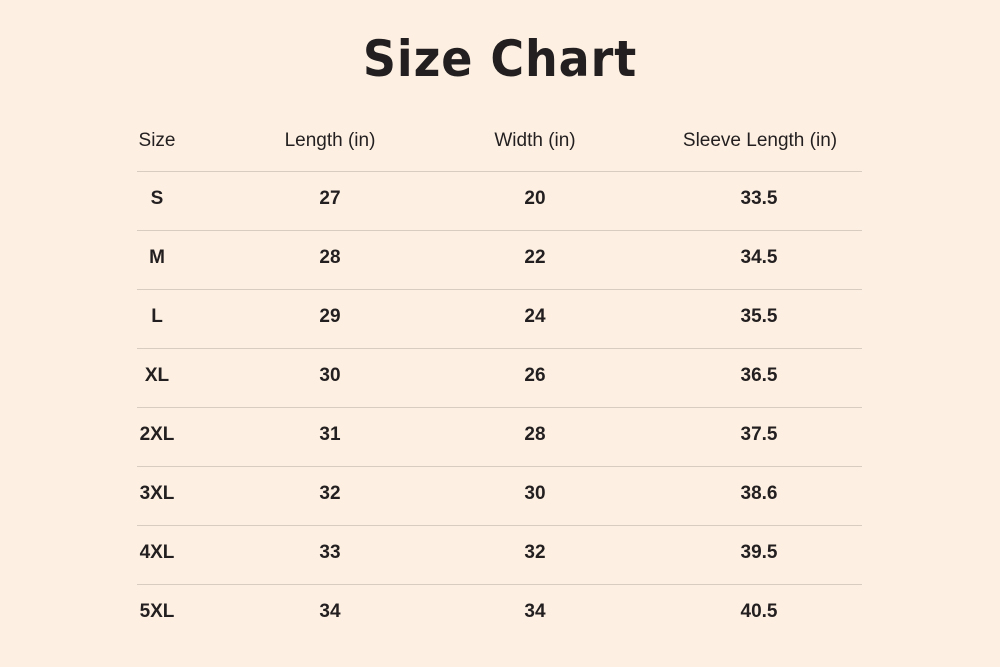  What do you see at coordinates (759, 552) in the screenshot?
I see `cell-sleeve-length: 39.5` at bounding box center [759, 552].